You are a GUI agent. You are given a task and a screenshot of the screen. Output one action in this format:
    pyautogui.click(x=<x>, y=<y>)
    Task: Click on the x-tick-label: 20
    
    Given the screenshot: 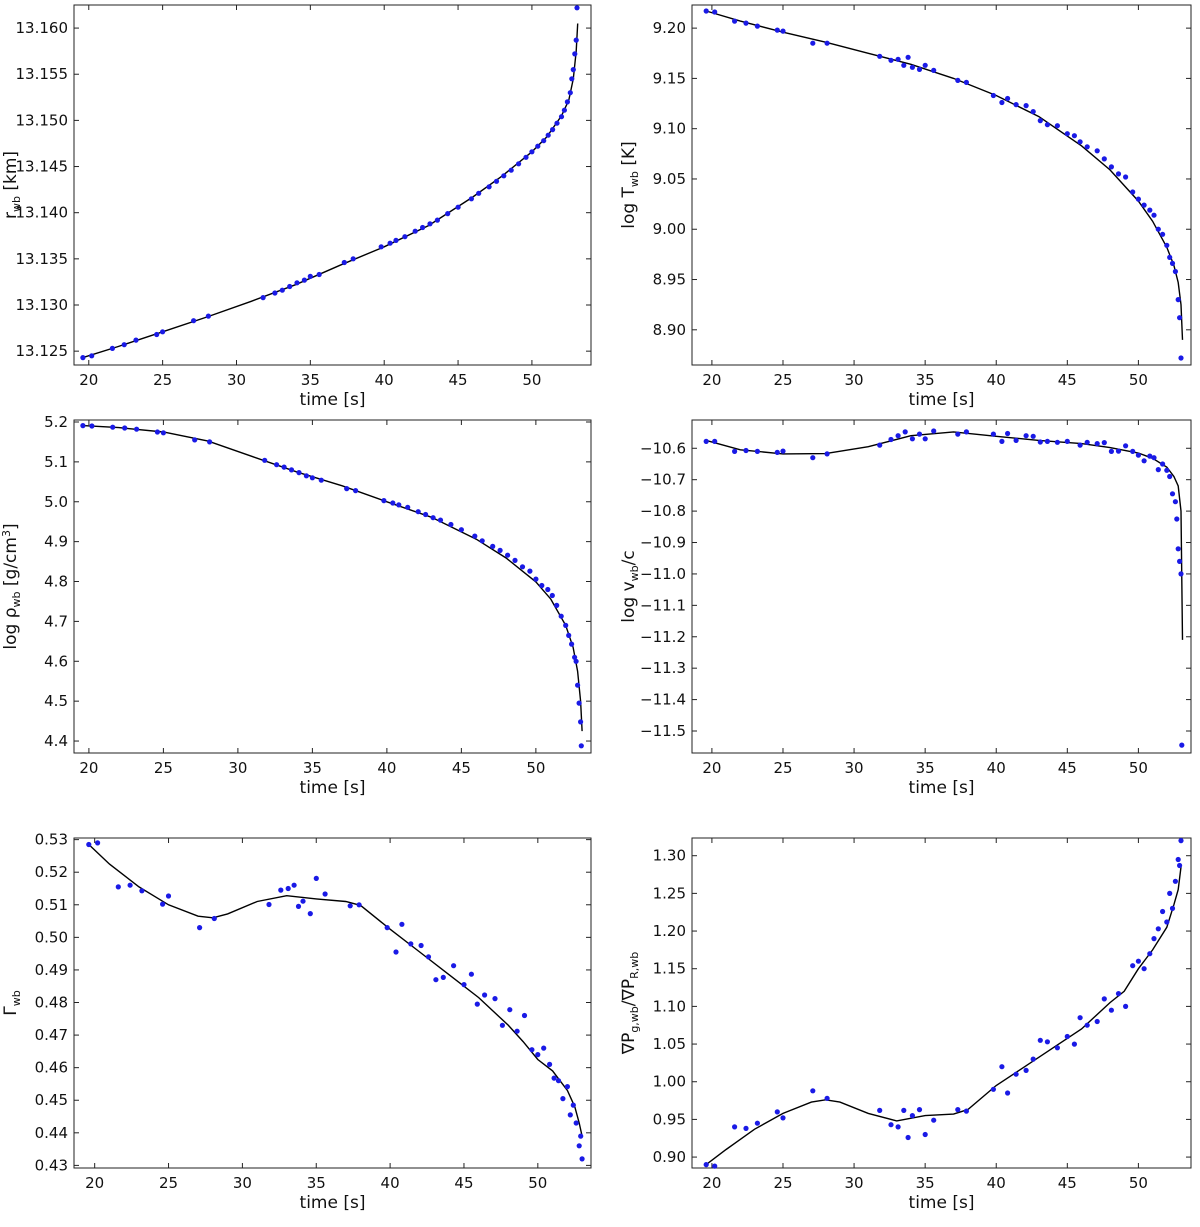 What is the action you would take?
    pyautogui.click(x=94, y=1183)
    